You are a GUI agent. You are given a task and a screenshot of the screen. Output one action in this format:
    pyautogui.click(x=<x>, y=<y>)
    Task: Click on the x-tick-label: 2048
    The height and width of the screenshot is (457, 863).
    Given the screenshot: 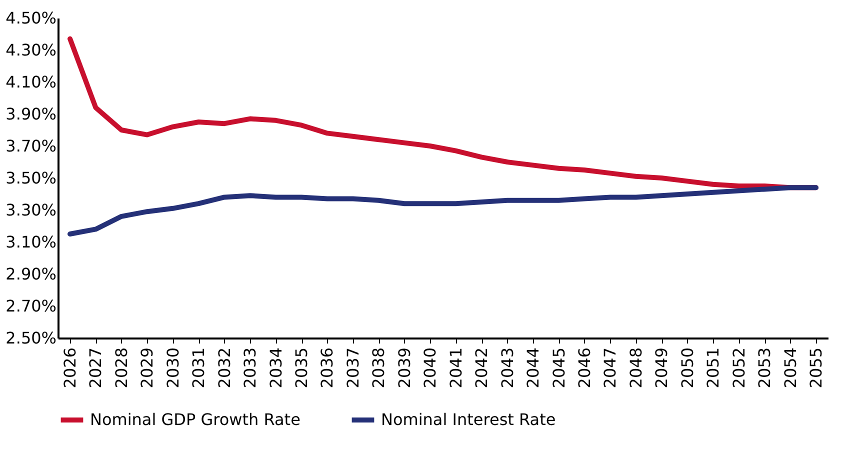 What is the action you would take?
    pyautogui.click(x=636, y=368)
    